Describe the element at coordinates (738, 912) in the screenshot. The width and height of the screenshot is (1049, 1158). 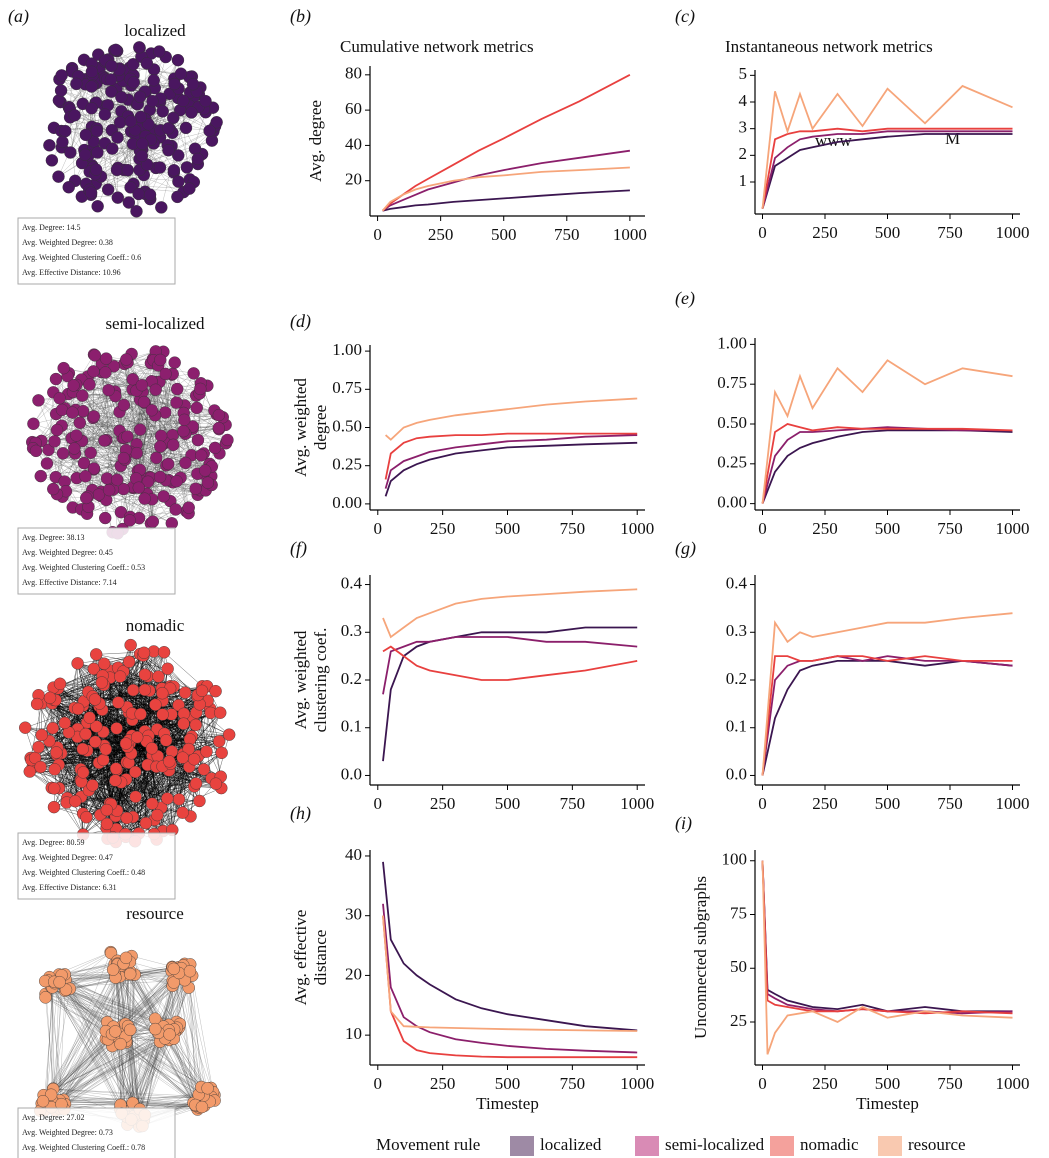
I see `y-tick-label: 75` at that location.